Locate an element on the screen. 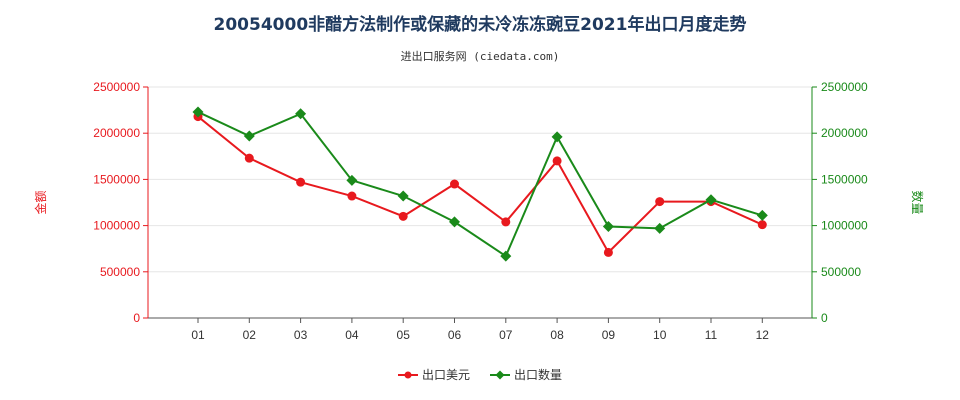 The width and height of the screenshot is (960, 400). left-tick-label: 2500000 is located at coordinates (116, 87).